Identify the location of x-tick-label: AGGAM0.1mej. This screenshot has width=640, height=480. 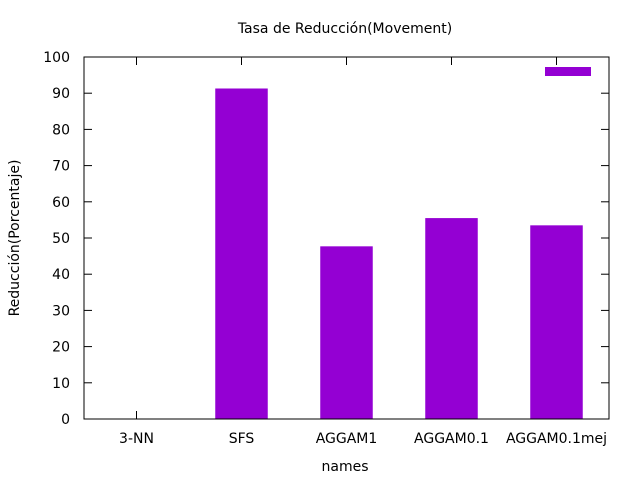
(556, 439).